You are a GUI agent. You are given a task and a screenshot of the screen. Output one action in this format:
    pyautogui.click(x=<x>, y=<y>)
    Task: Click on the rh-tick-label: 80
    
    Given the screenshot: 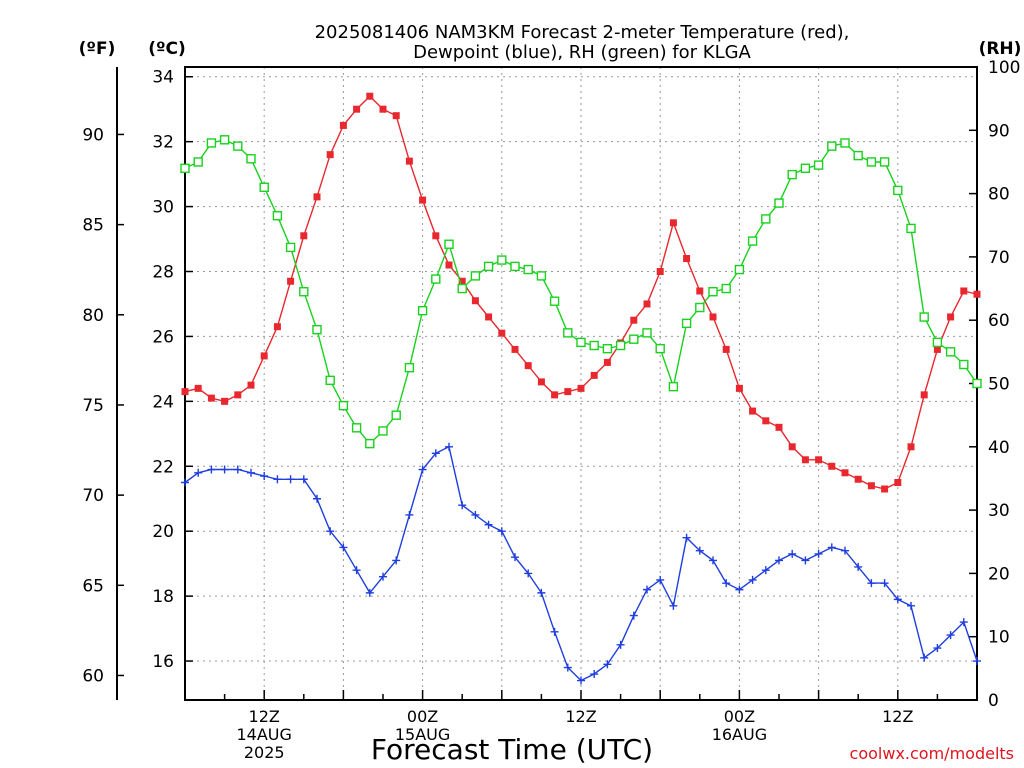 What is the action you would take?
    pyautogui.click(x=999, y=195)
    